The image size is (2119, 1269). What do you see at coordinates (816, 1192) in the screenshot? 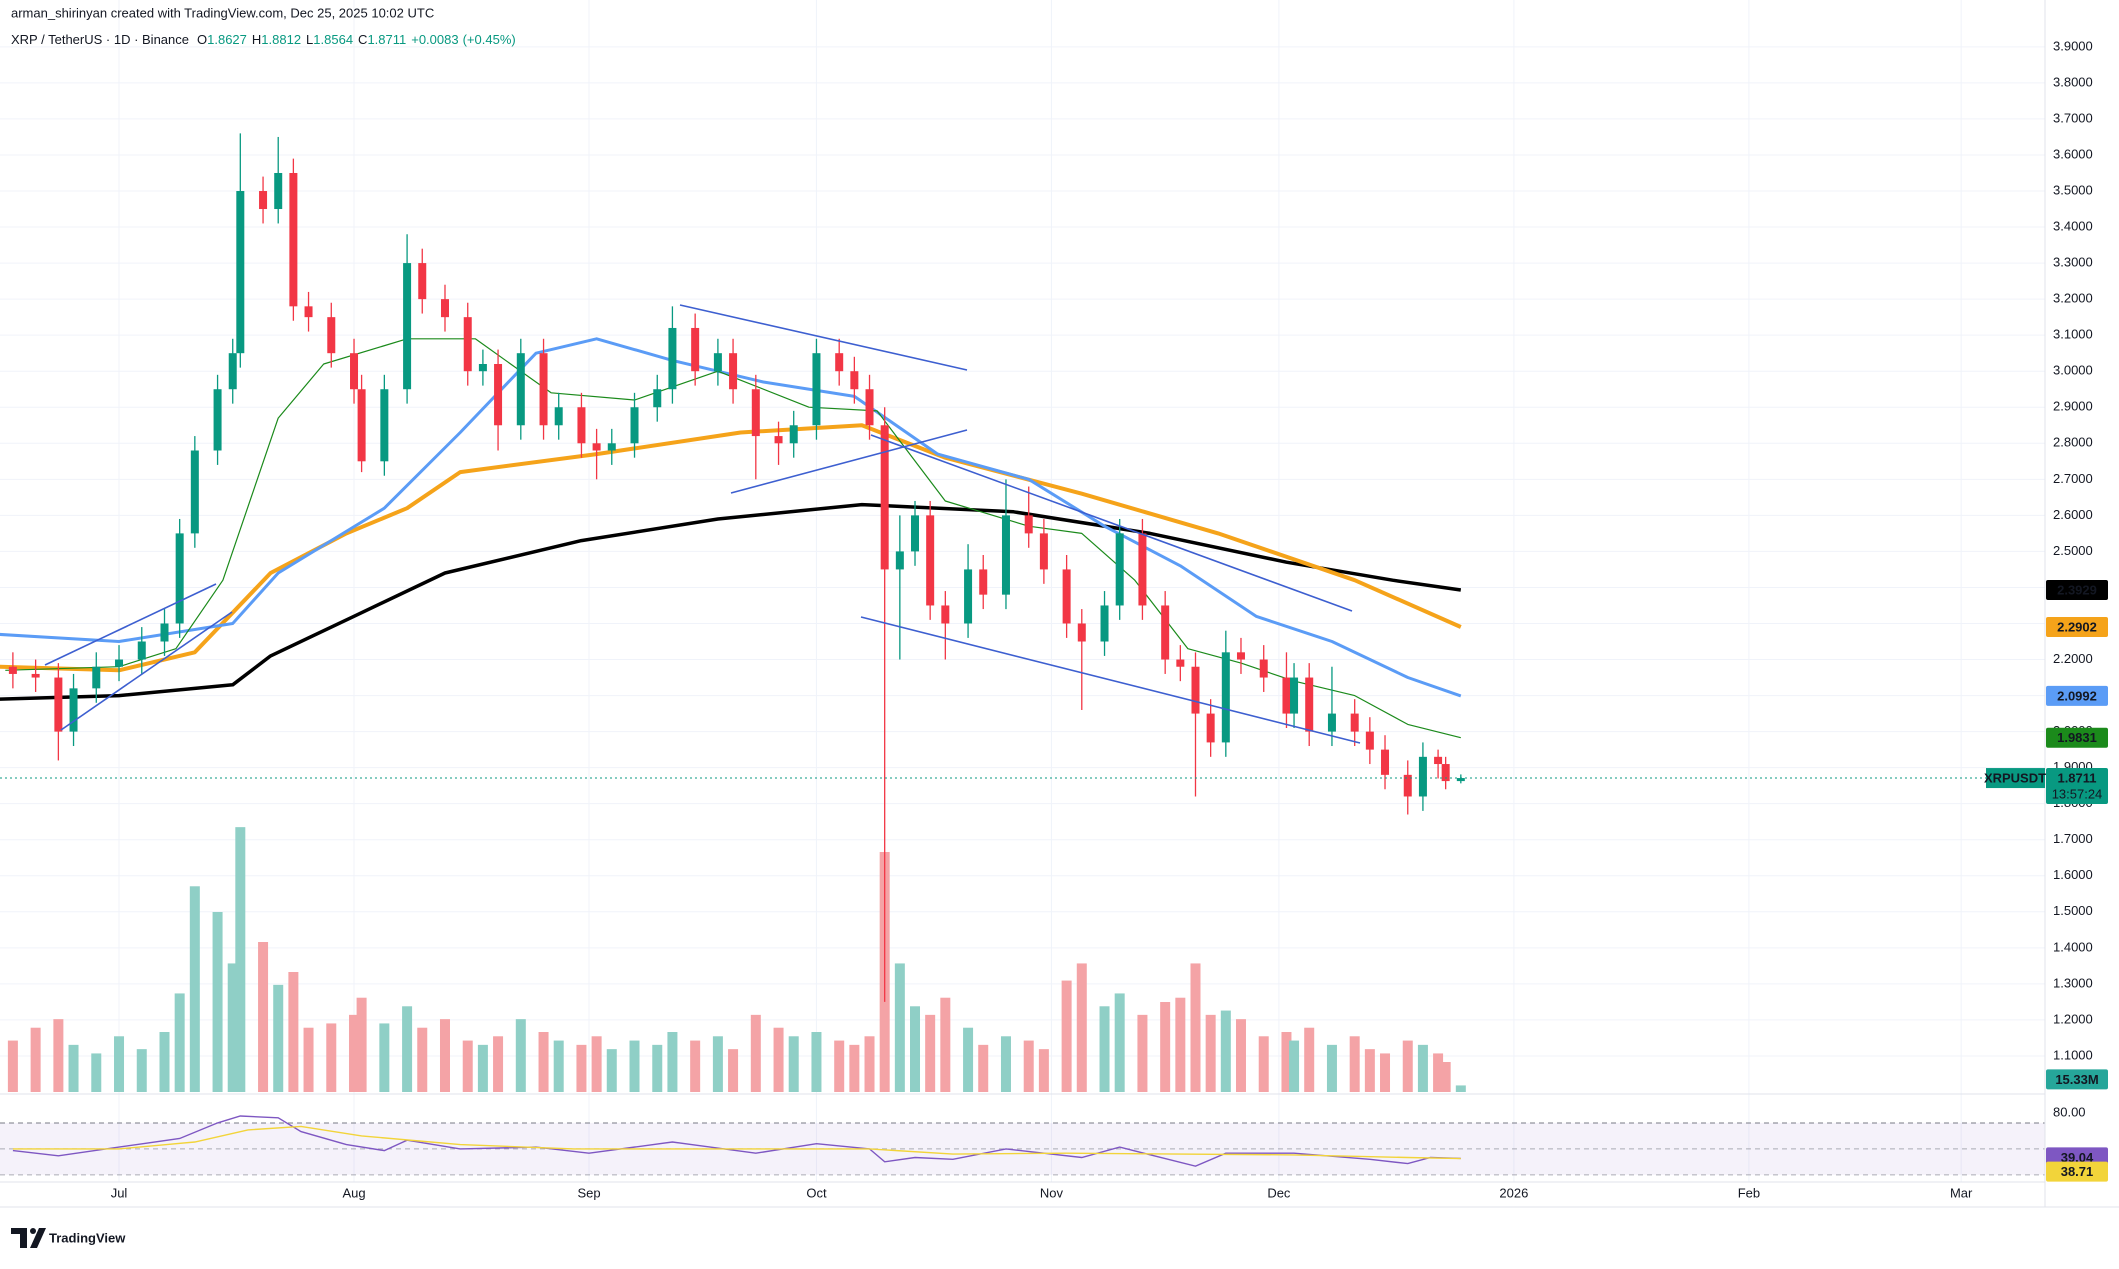
I see `x-tick-label: Oct` at bounding box center [816, 1192].